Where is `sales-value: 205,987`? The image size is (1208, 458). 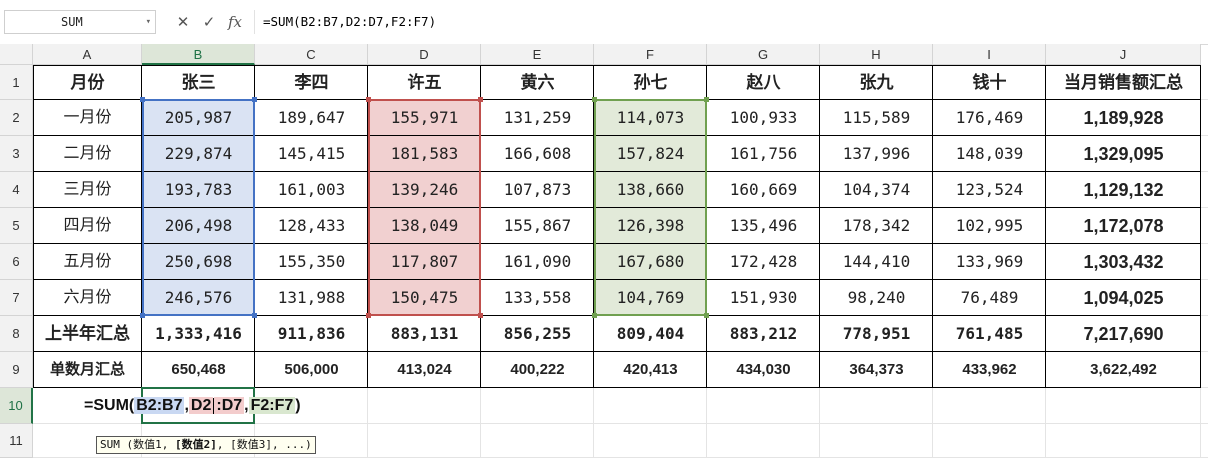 sales-value: 205,987 is located at coordinates (198, 117).